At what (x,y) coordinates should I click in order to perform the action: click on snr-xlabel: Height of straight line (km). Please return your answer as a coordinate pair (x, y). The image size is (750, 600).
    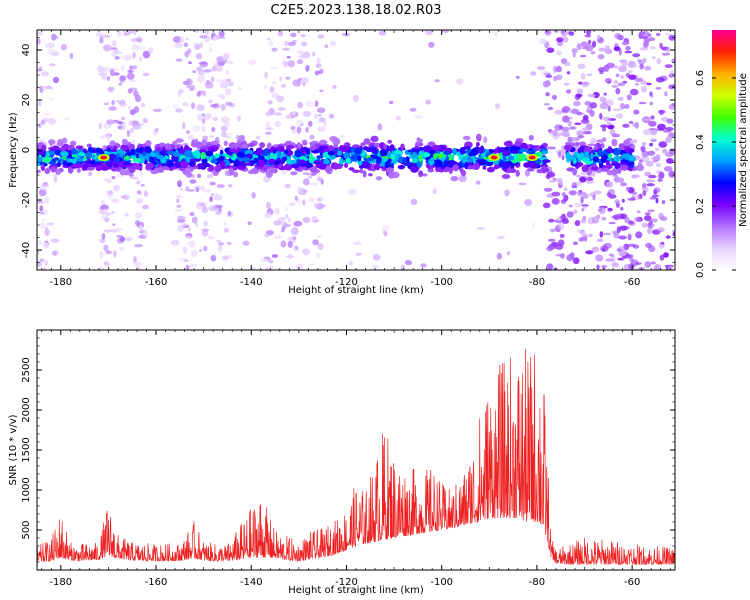
    Looking at the image, I should click on (356, 590).